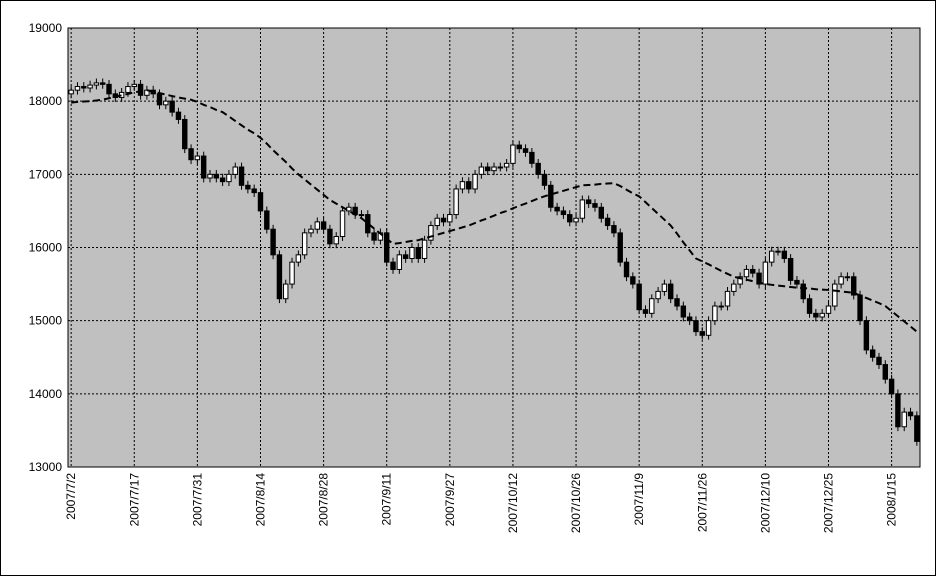  What do you see at coordinates (46, 467) in the screenshot?
I see `y-tick-label: 13000` at bounding box center [46, 467].